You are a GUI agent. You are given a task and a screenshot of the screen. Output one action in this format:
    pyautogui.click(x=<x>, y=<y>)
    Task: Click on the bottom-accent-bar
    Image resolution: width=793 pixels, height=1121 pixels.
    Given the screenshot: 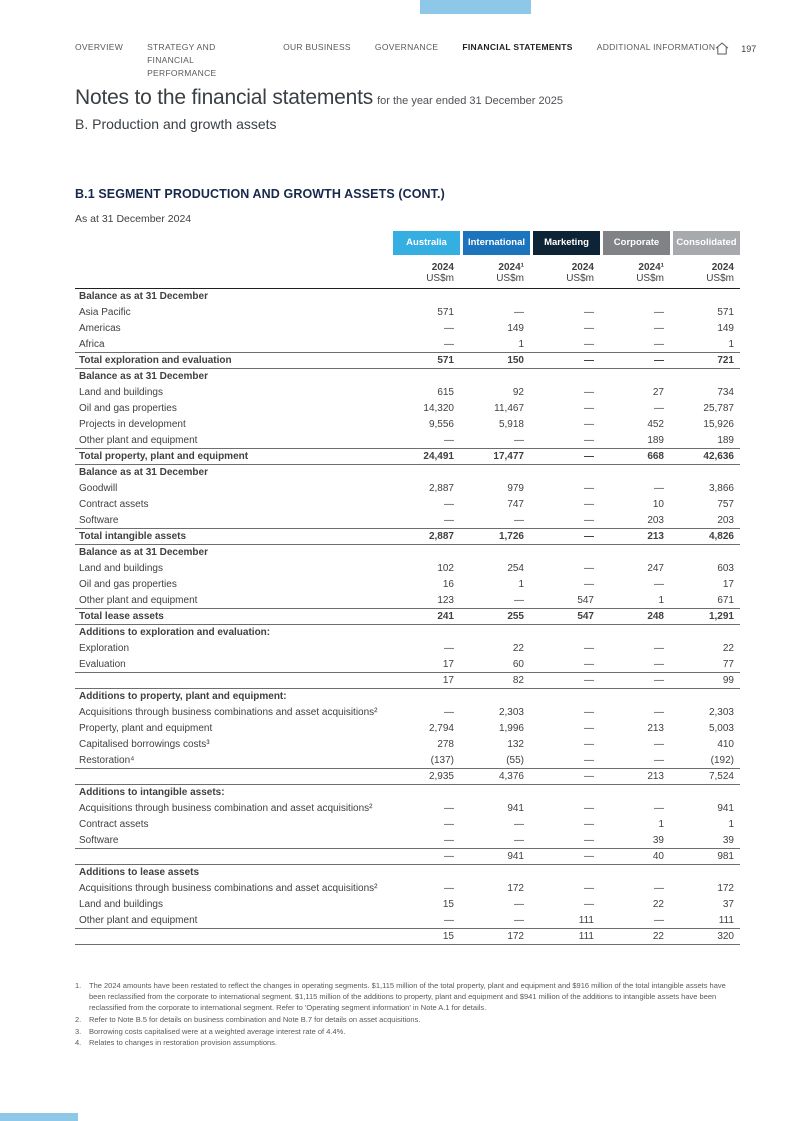 What is the action you would take?
    pyautogui.click(x=39, y=1117)
    